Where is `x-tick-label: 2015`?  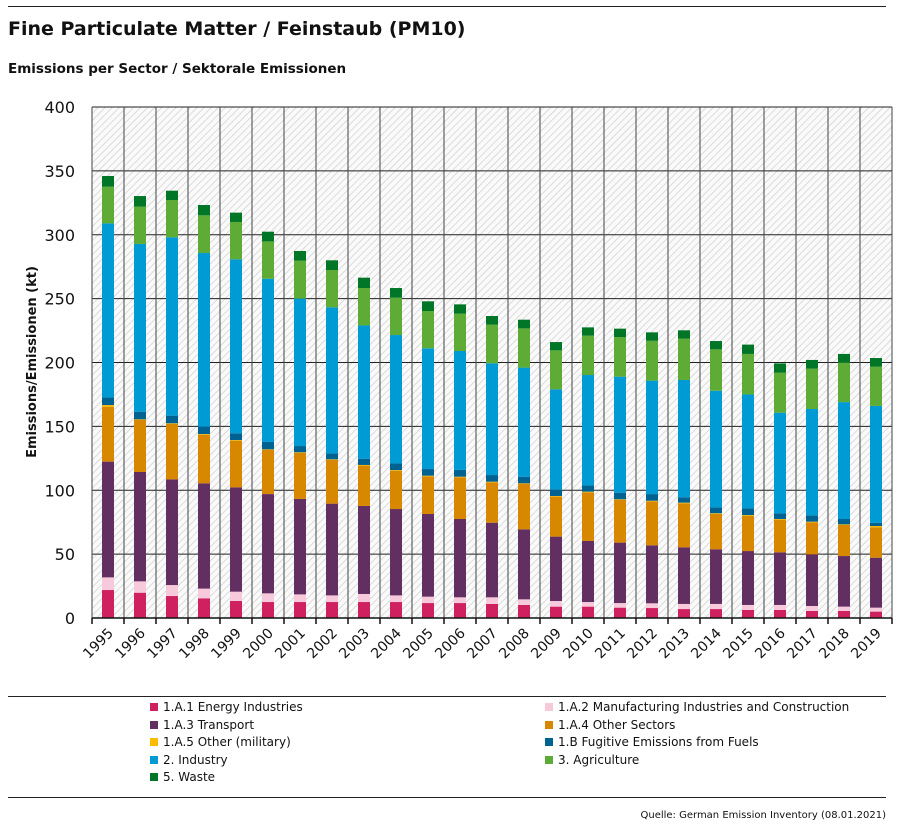 x-tick-label: 2015 is located at coordinates (738, 644).